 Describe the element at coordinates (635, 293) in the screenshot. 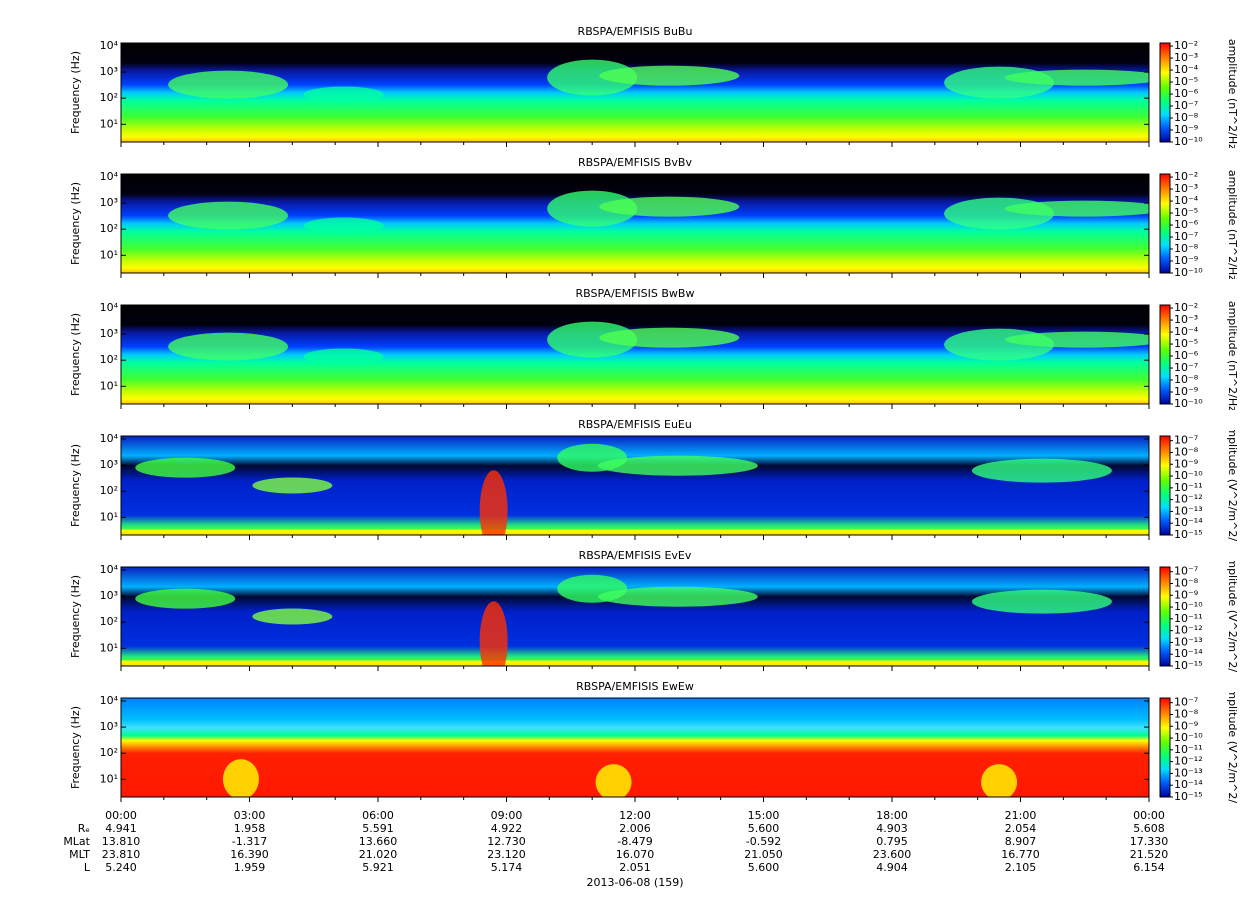

I see `panel-title: RBSPA/EMFISIS BwBw` at that location.